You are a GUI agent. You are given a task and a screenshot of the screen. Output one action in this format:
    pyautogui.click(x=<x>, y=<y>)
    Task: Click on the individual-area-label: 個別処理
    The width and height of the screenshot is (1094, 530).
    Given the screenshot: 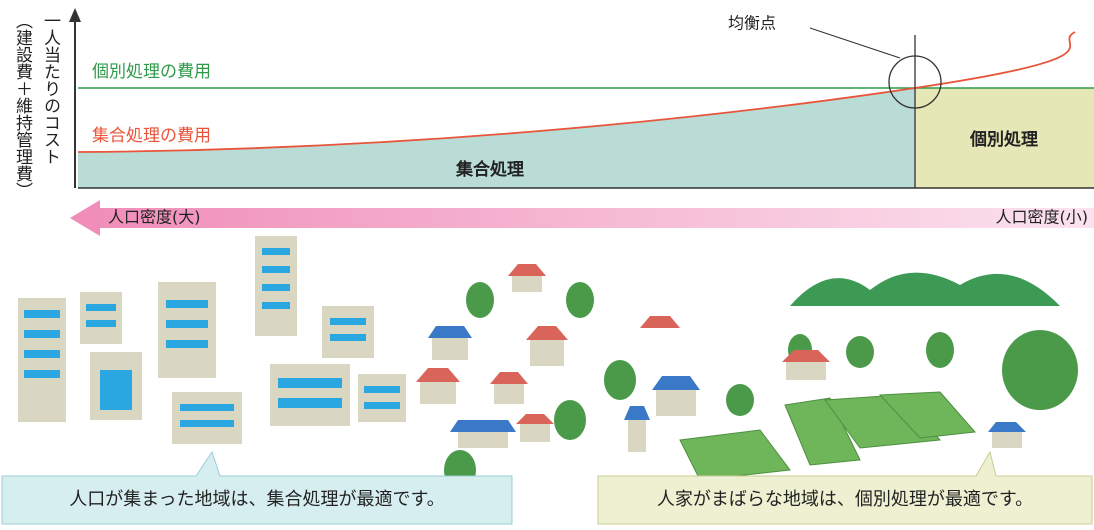 What is the action you would take?
    pyautogui.click(x=1003, y=139)
    